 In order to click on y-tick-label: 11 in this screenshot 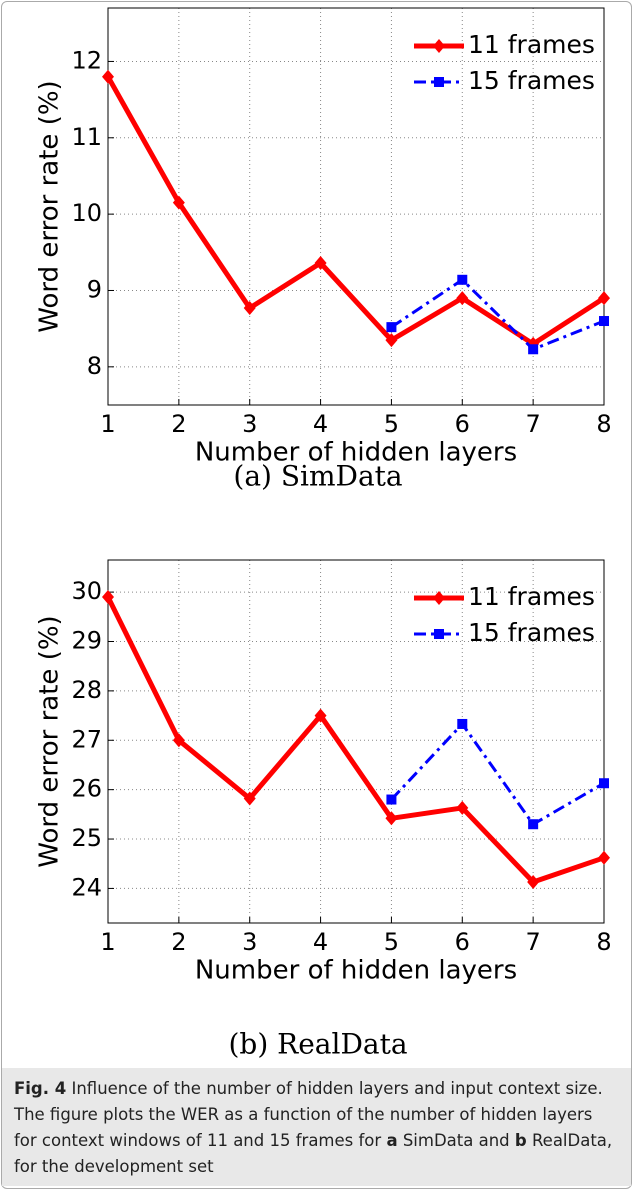, I will do `click(86, 137)`.